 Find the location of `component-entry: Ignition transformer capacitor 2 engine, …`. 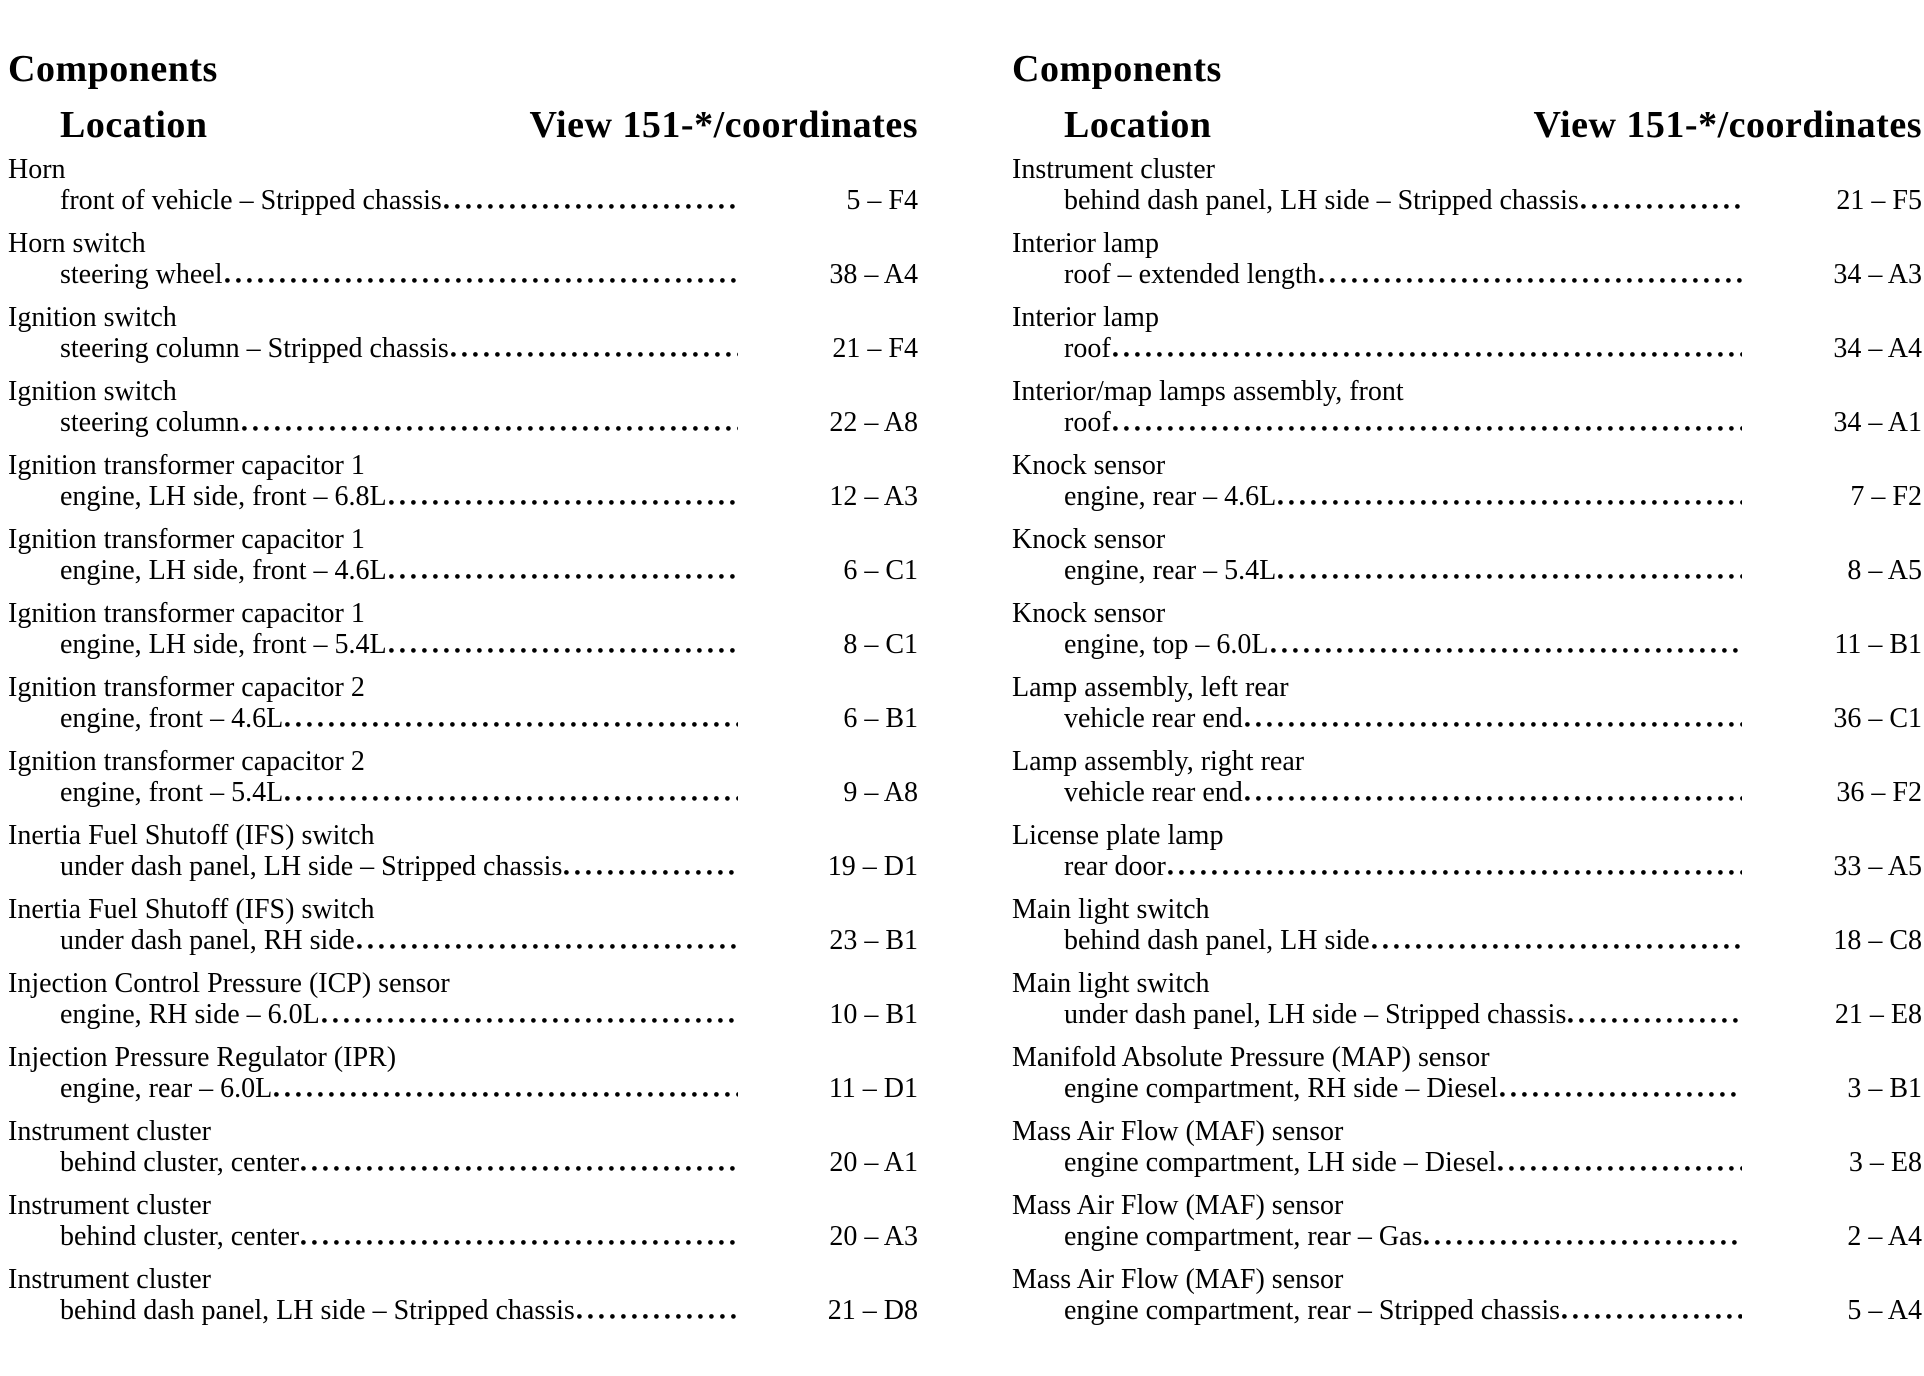

component-entry: Ignition transformer capacitor 2 engine, … is located at coordinates (463, 703).